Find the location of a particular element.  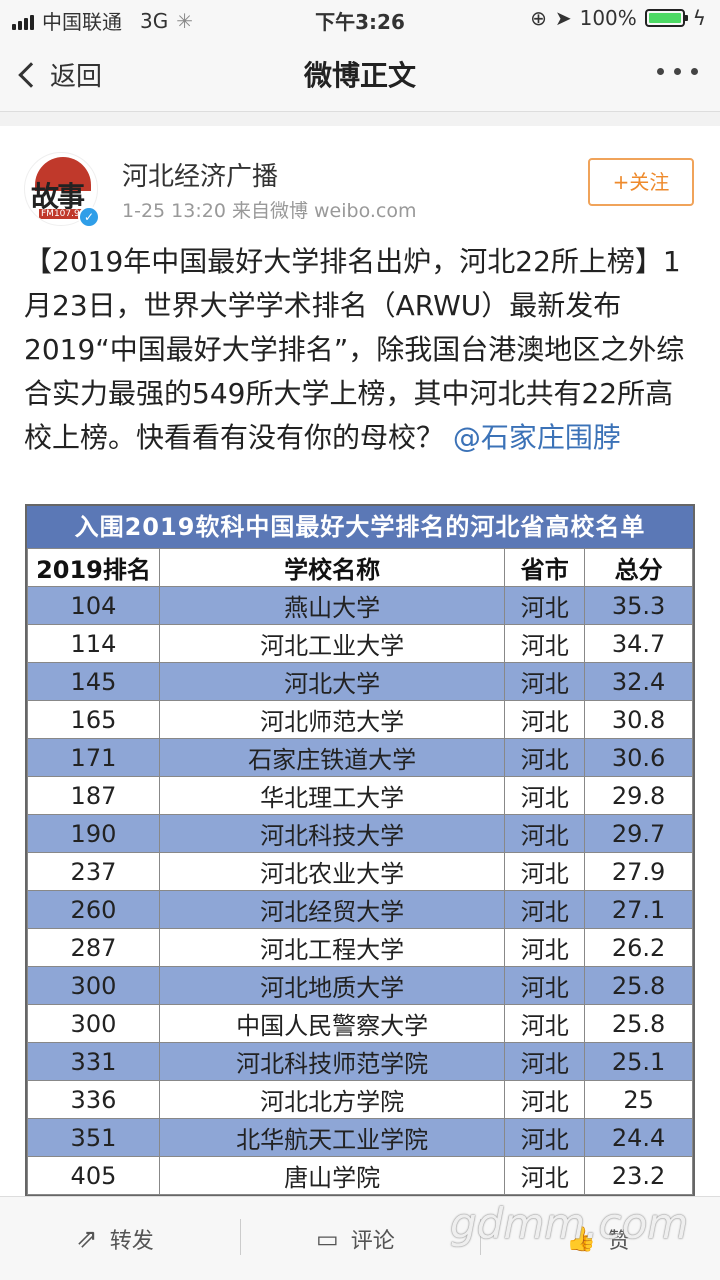

like-label: 赞 is located at coordinates (618, 1241).